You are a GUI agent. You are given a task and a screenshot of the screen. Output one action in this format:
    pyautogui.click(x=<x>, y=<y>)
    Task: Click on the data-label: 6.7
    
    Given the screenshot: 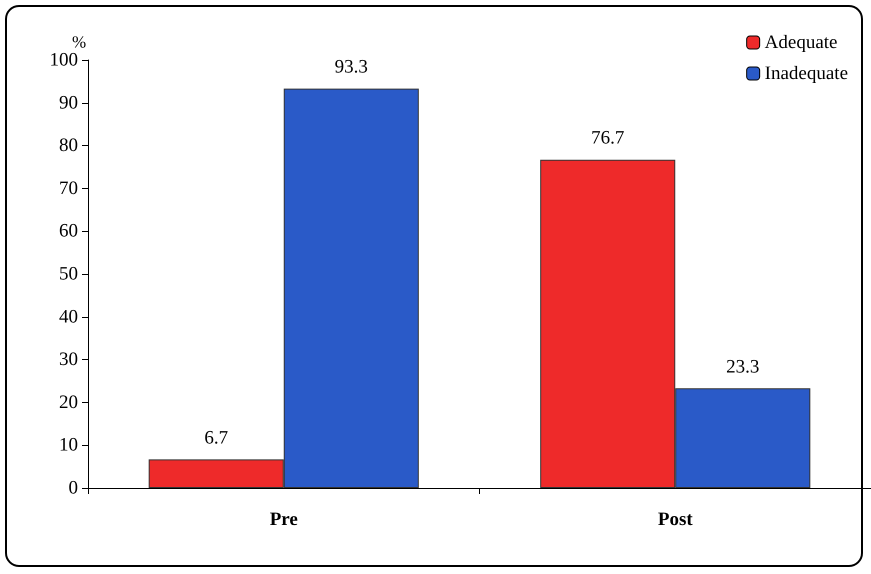 What is the action you would take?
    pyautogui.click(x=216, y=437)
    